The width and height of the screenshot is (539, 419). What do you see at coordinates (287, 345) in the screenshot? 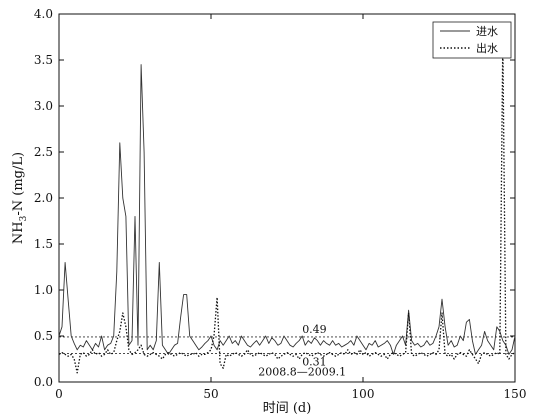
I see `reference-lines: 0.49 0.31` at bounding box center [287, 345].